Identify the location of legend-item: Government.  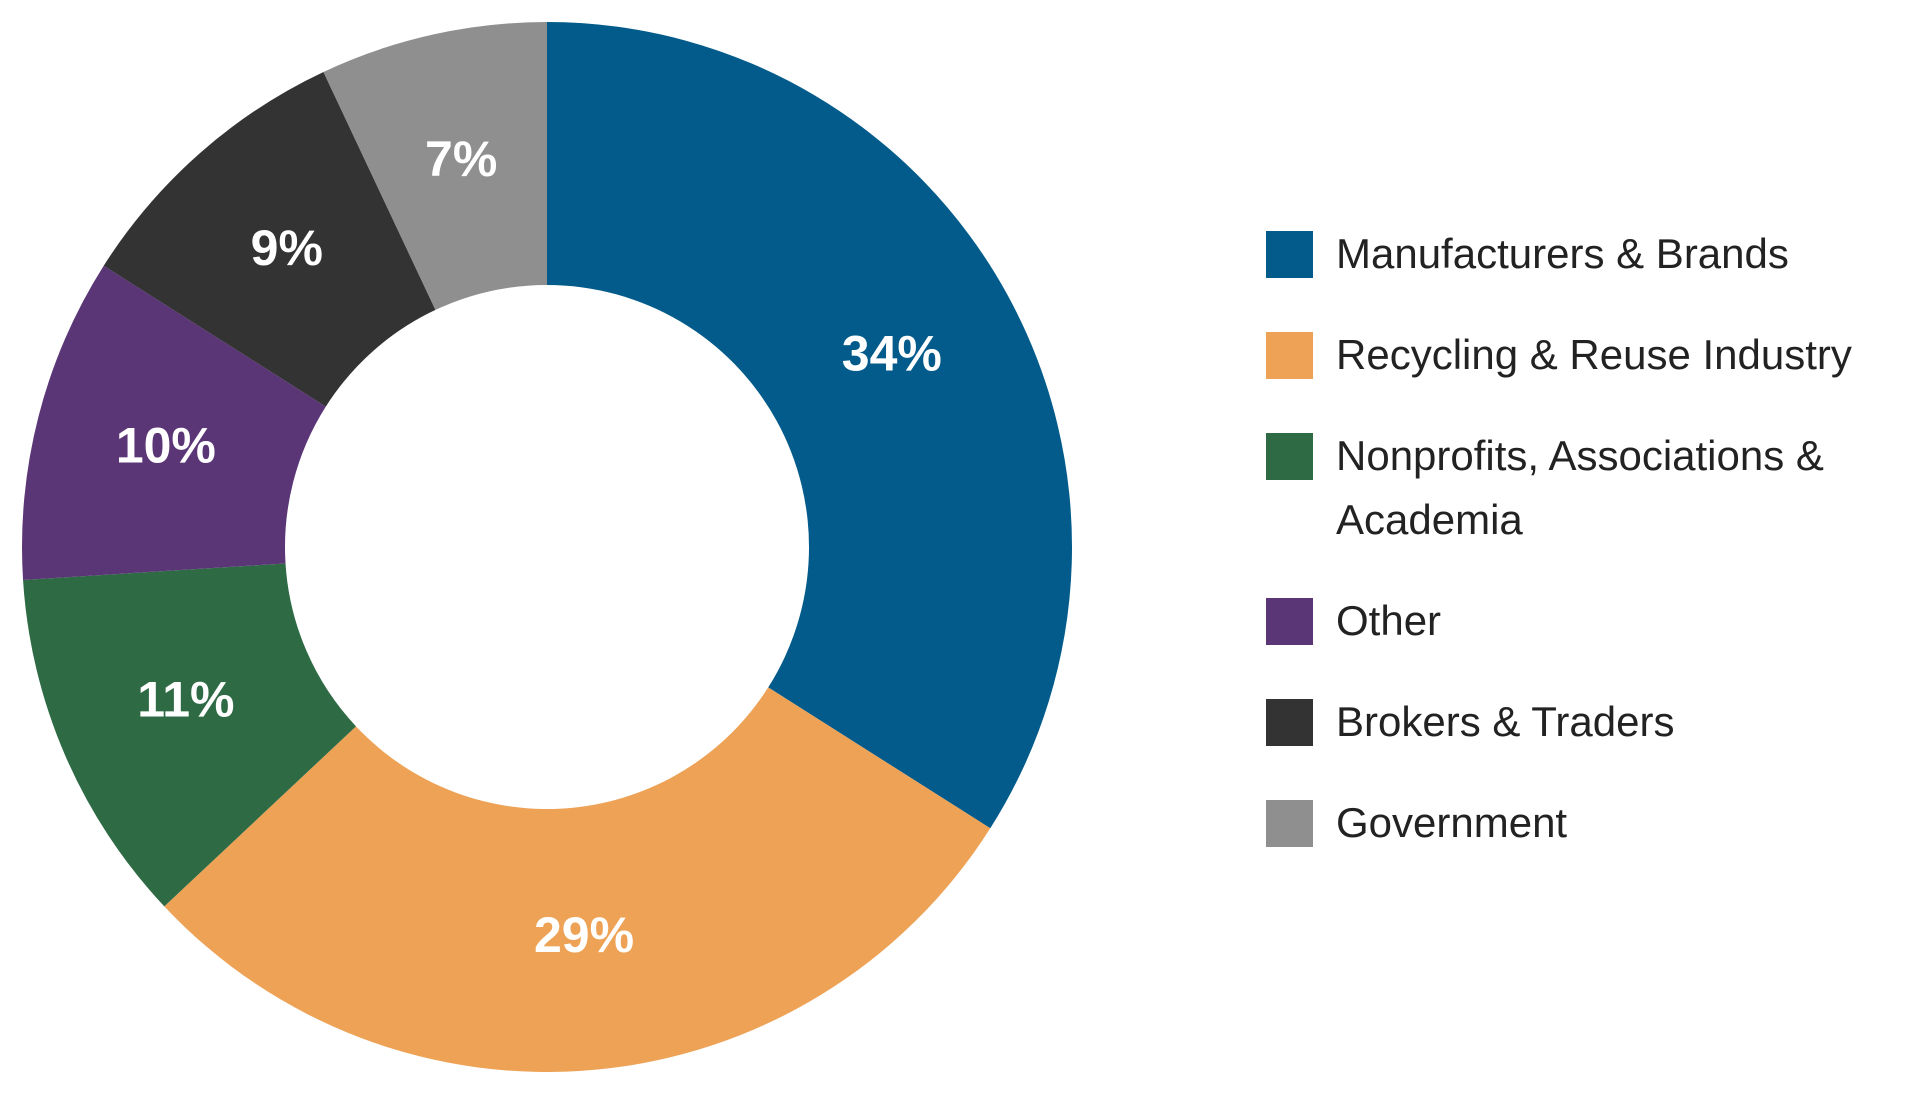
(1591, 824).